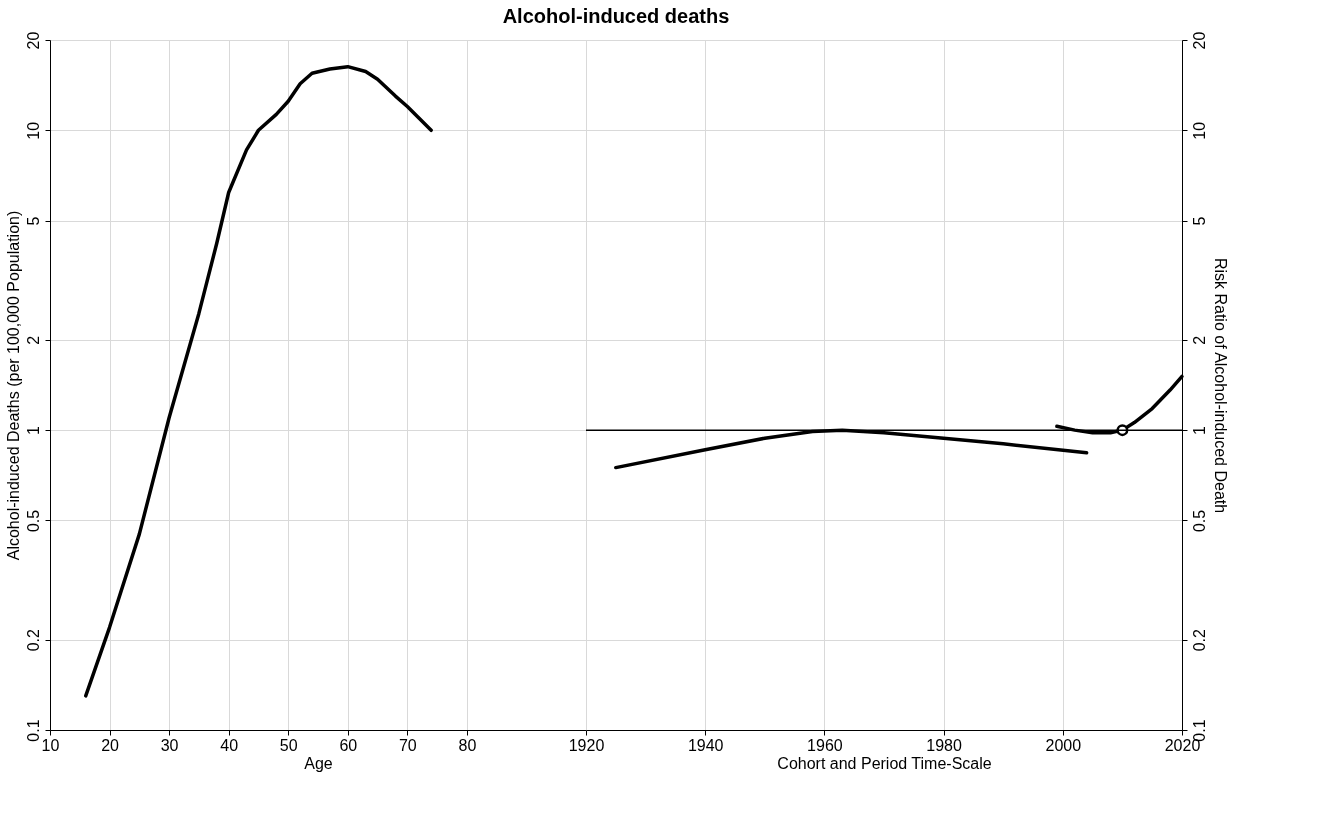  I want to click on x-tick-label: 80, so click(467, 745).